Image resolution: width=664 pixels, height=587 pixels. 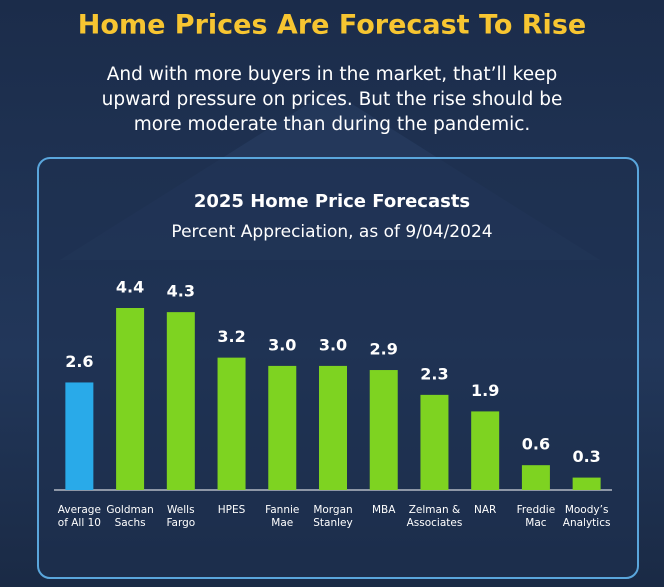 What do you see at coordinates (434, 373) in the screenshot?
I see `value-label: 2.3` at bounding box center [434, 373].